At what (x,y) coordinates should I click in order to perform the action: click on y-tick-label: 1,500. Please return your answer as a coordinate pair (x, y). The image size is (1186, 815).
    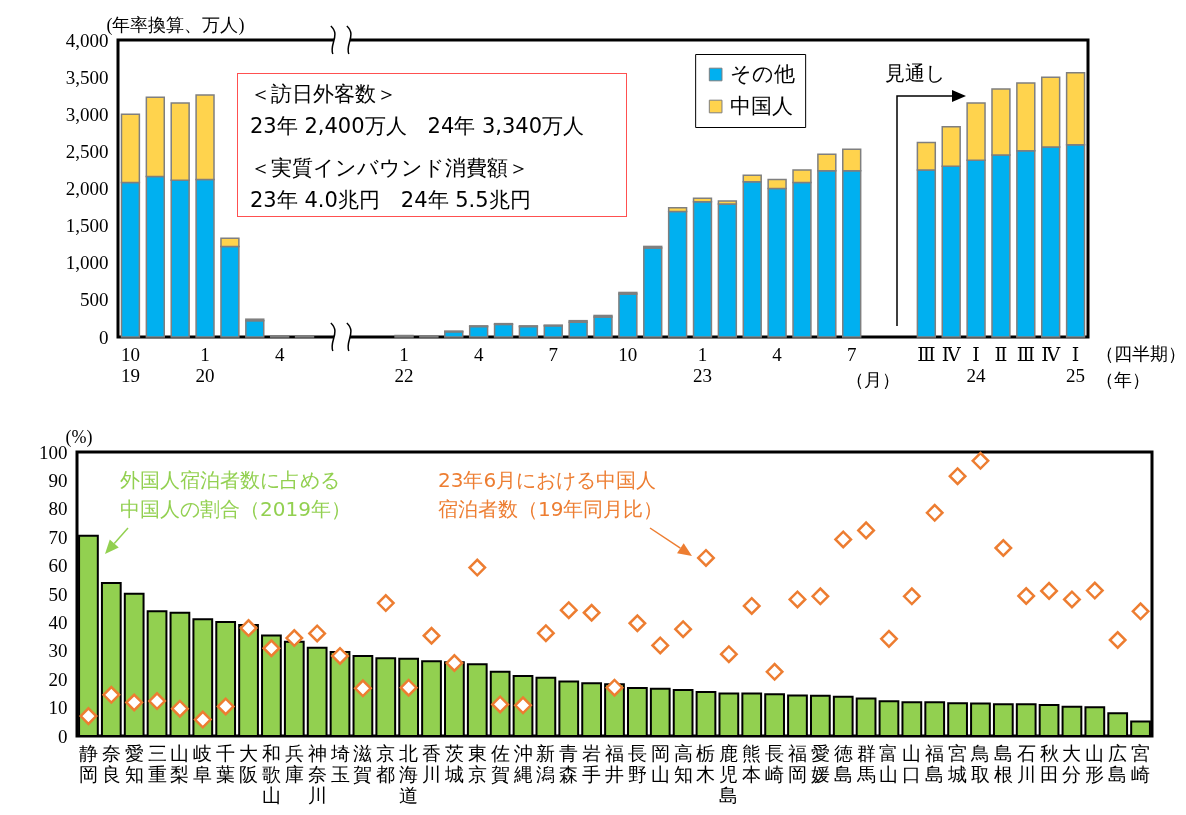
    Looking at the image, I should click on (87, 226).